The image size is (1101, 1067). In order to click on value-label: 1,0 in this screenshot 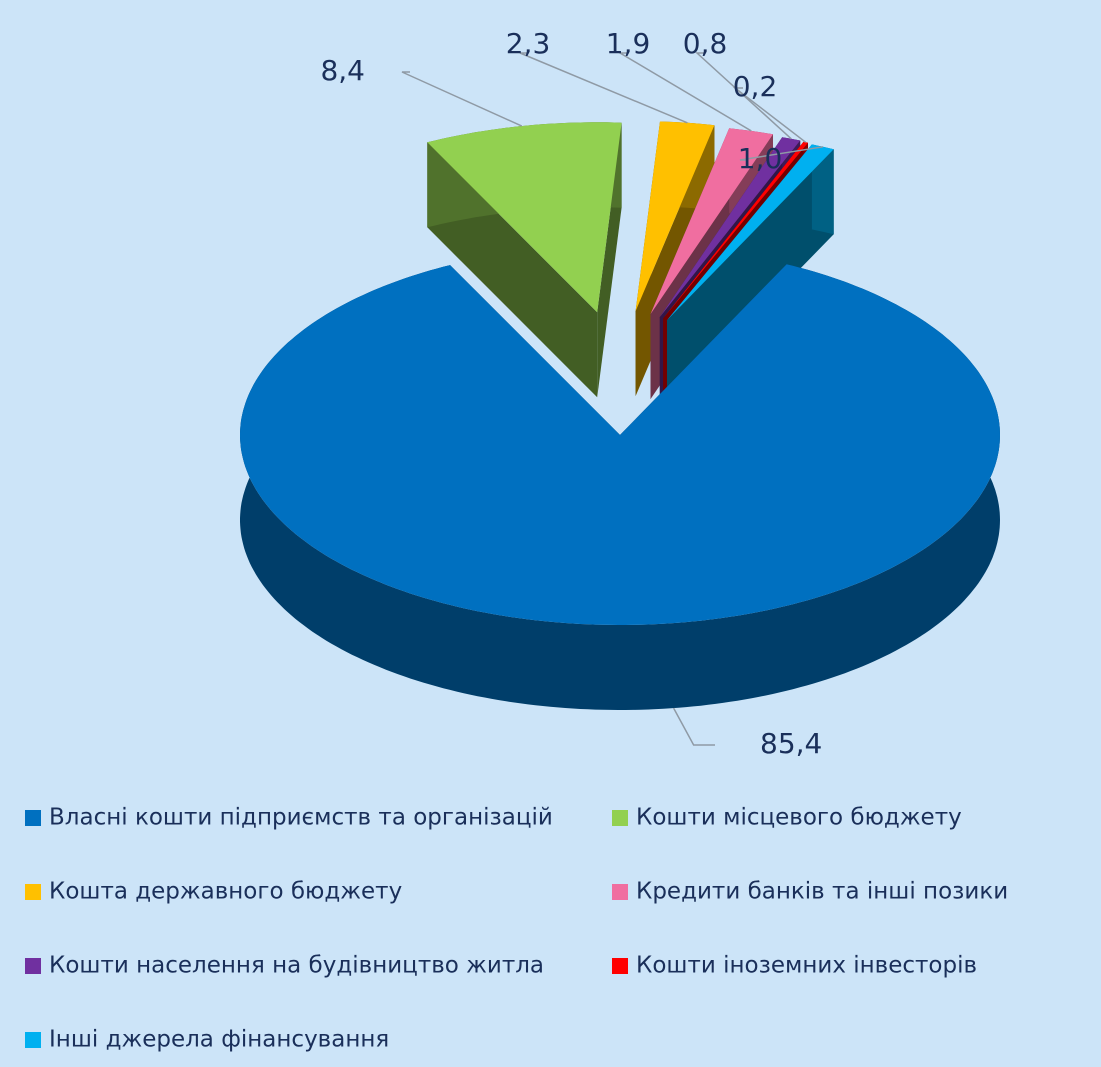, I will do `click(760, 158)`.